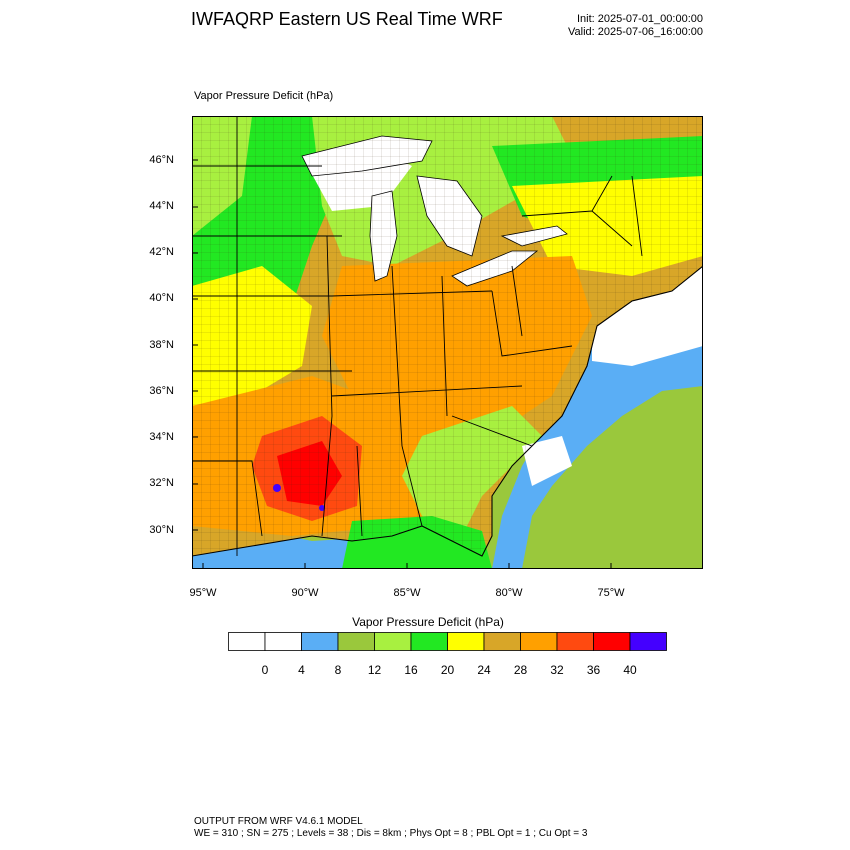 This screenshot has height=850, width=850. Describe the element at coordinates (203, 593) in the screenshot. I see `lon-label-95w: 95°W` at that location.